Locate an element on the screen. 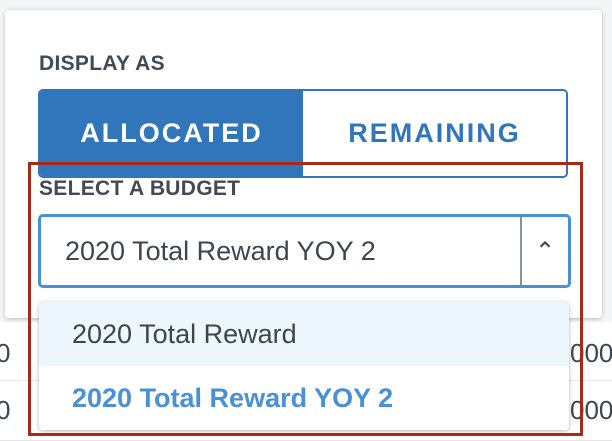 The height and width of the screenshot is (441, 612). budget-option: 2020 Total Reward is located at coordinates (304, 334).